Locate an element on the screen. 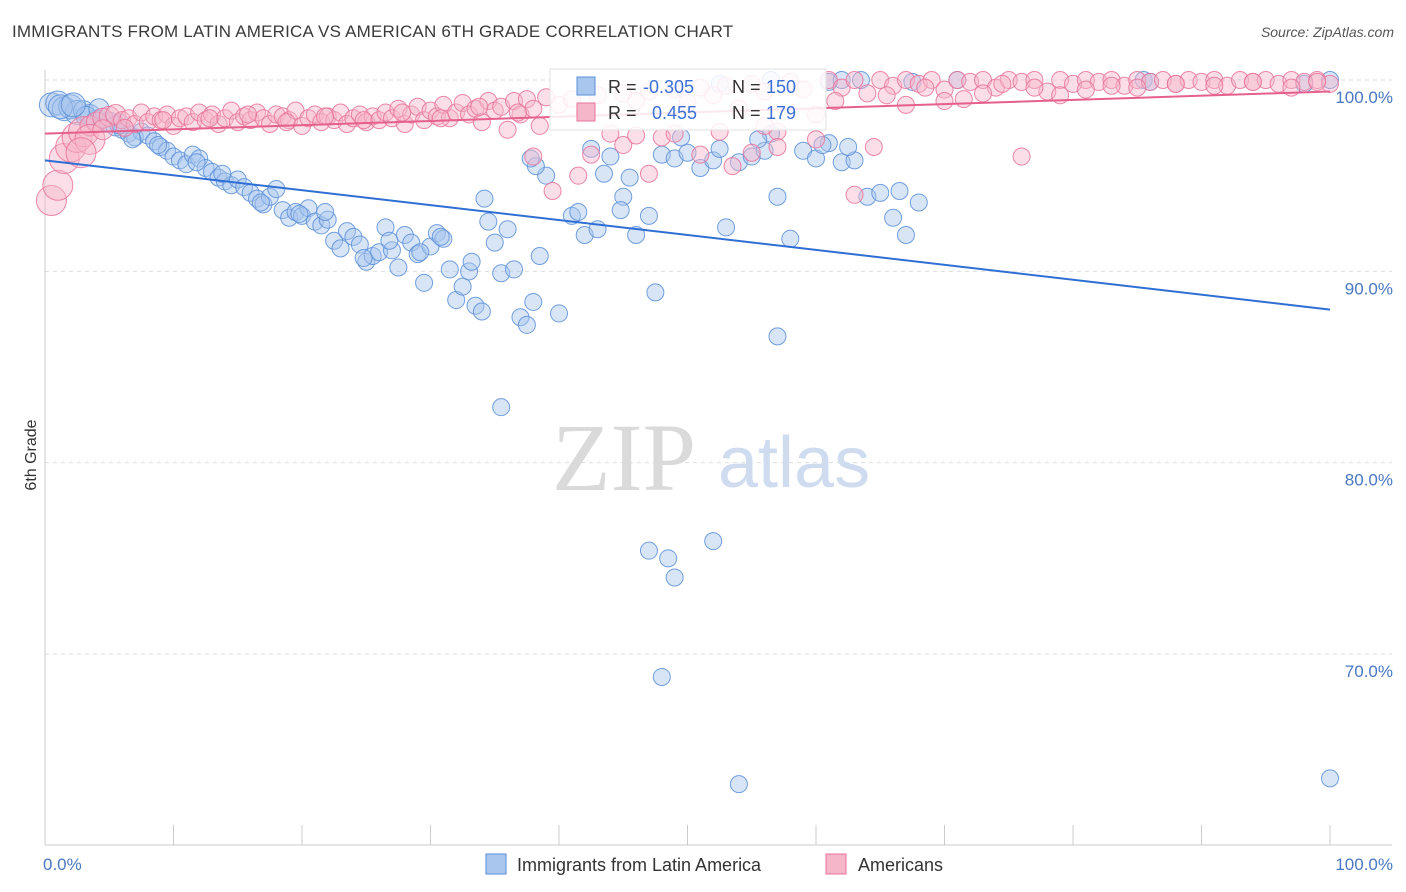 The image size is (1406, 892). bottom-legend: Immigrants from Latin America Americans is located at coordinates (714, 864).